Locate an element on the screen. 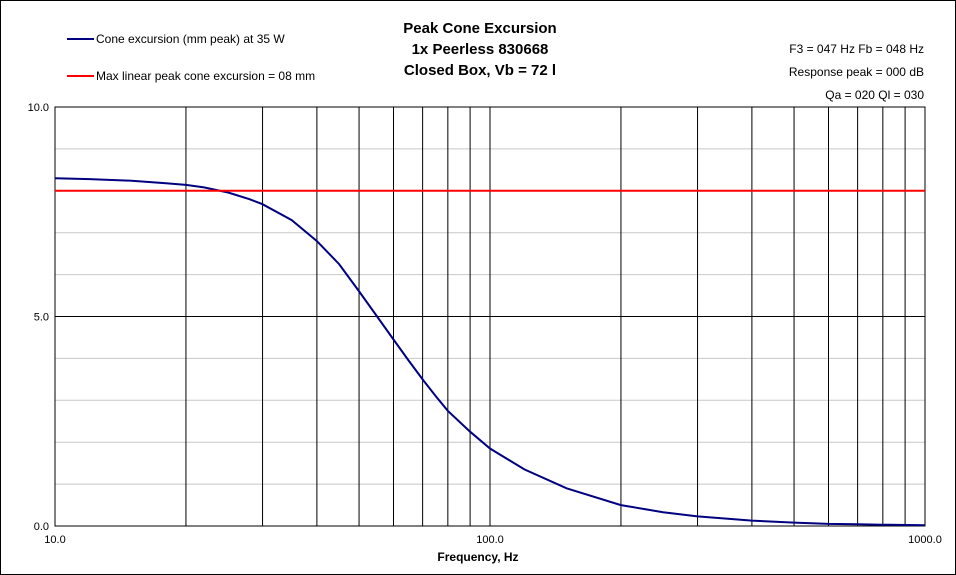 Image resolution: width=956 pixels, height=575 pixels. legend-entry-excursion: Cone excursion (mm peak) at 35 W is located at coordinates (176, 39).